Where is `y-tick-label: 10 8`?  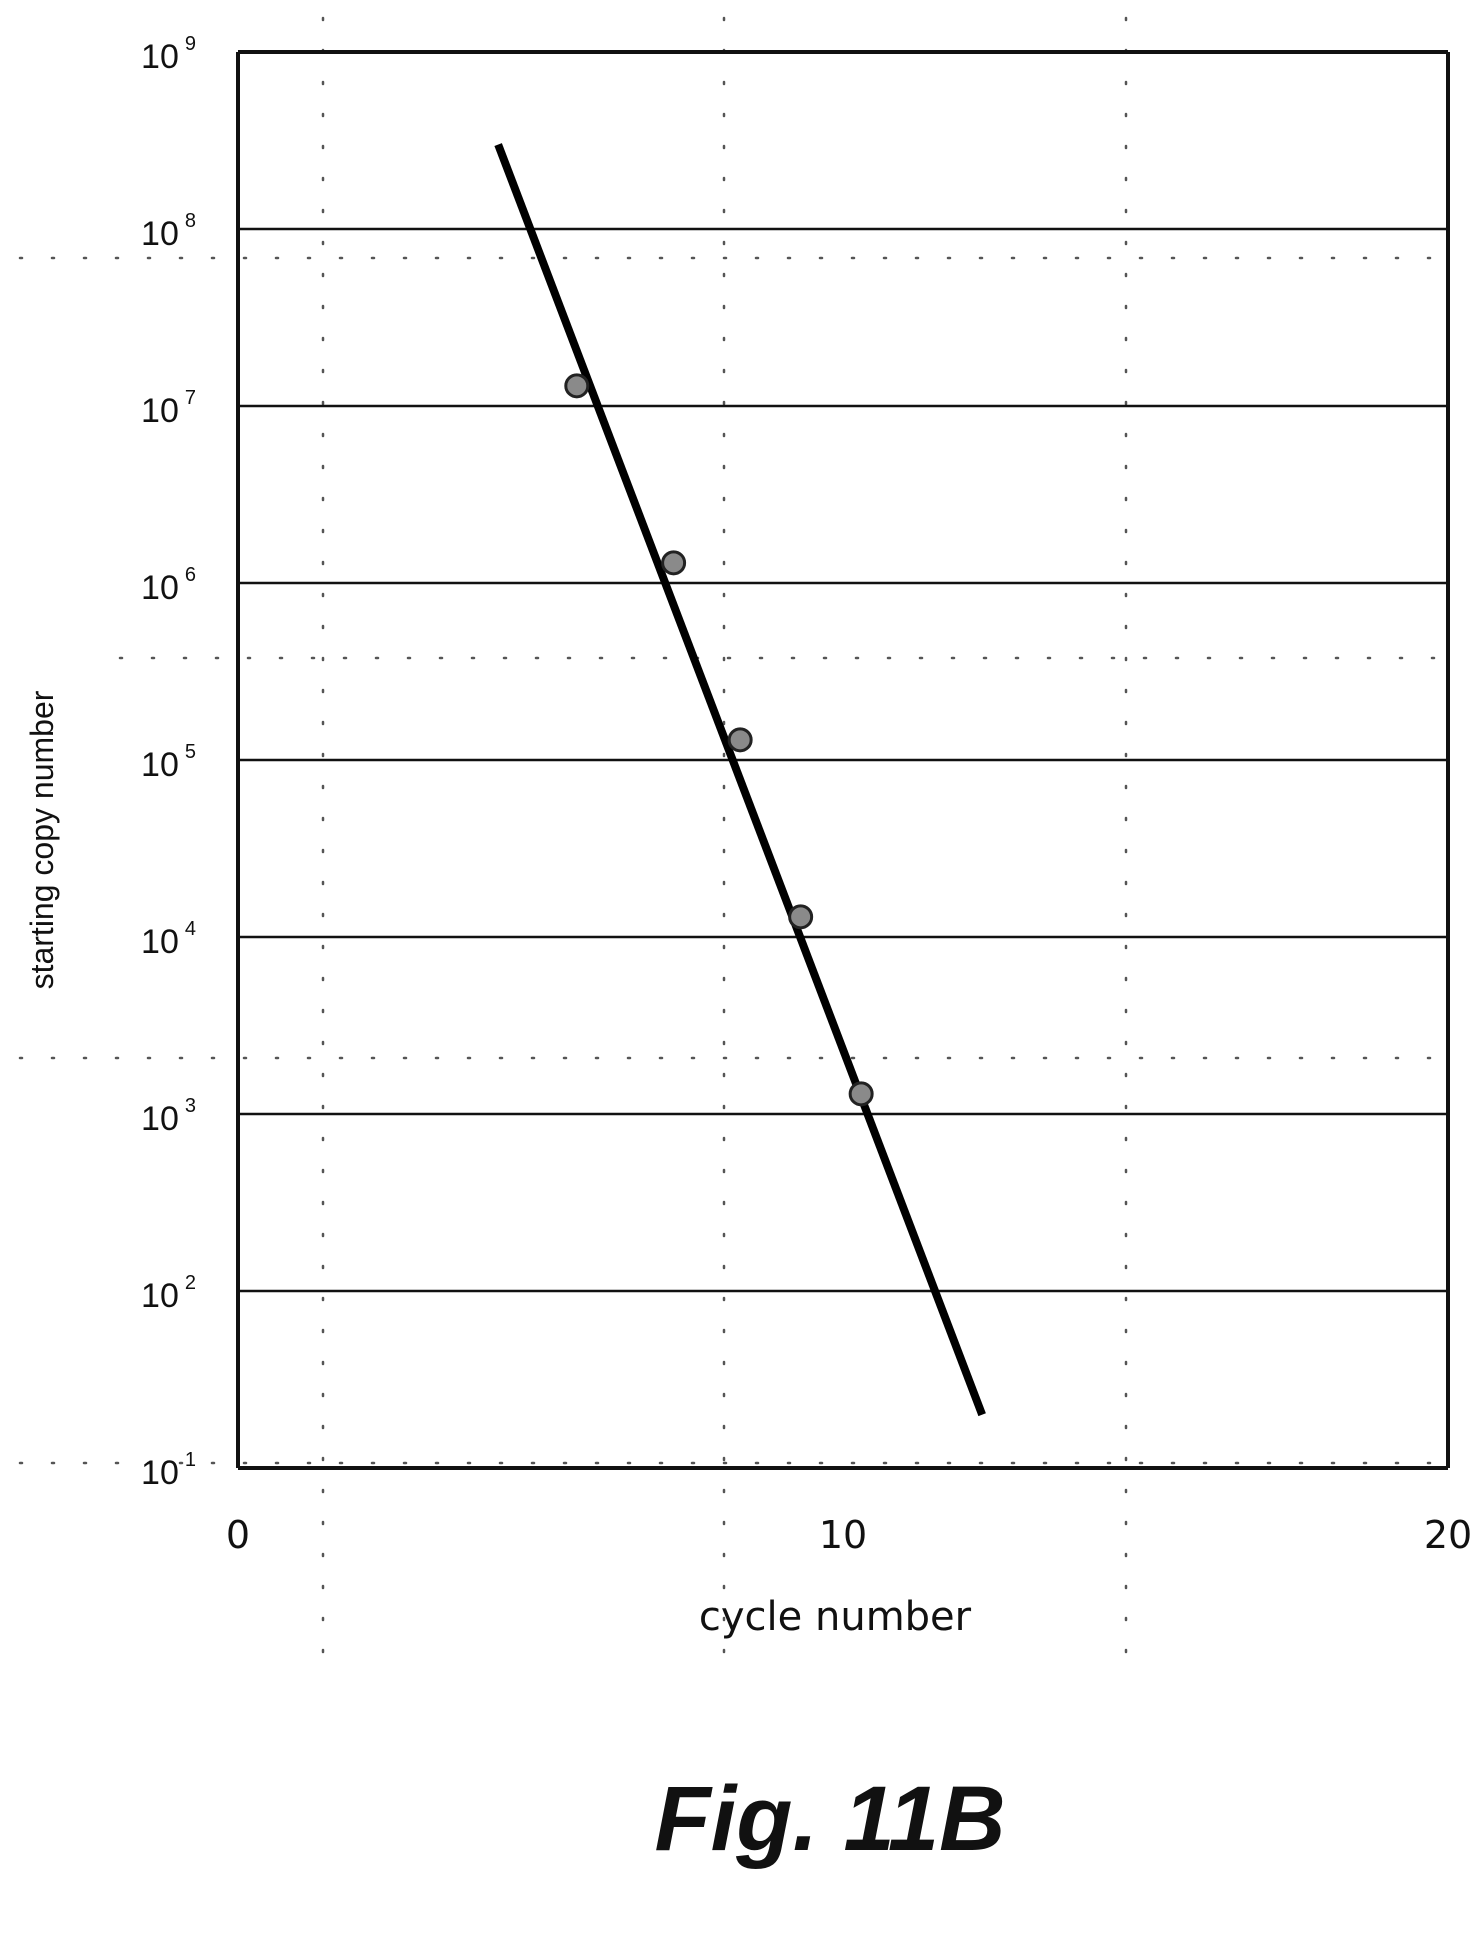
y-tick-label: 10 8 is located at coordinates (168, 231).